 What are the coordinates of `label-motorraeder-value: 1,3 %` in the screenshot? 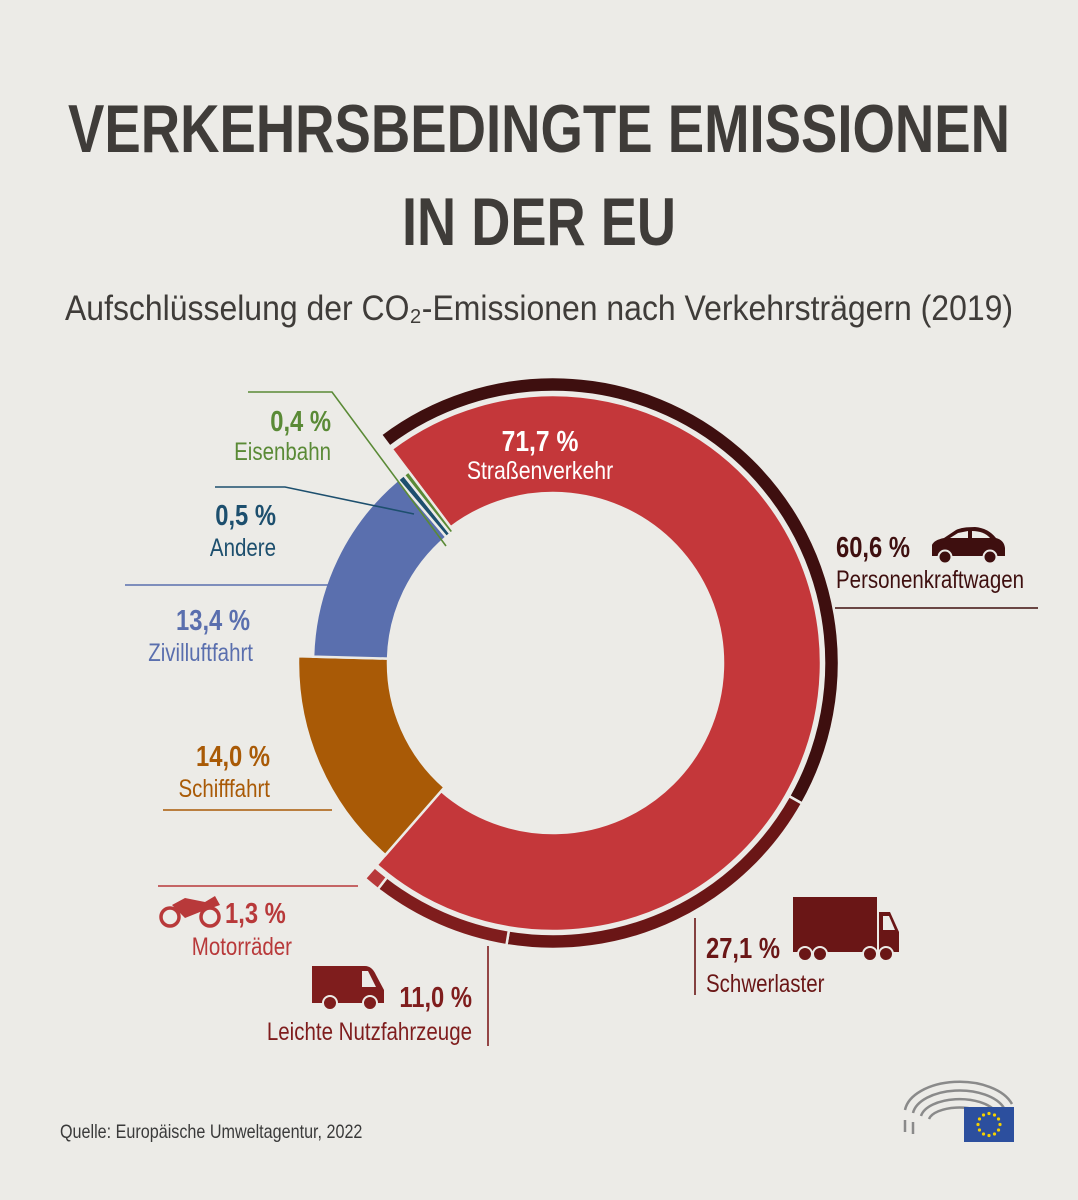 It's located at (255, 913).